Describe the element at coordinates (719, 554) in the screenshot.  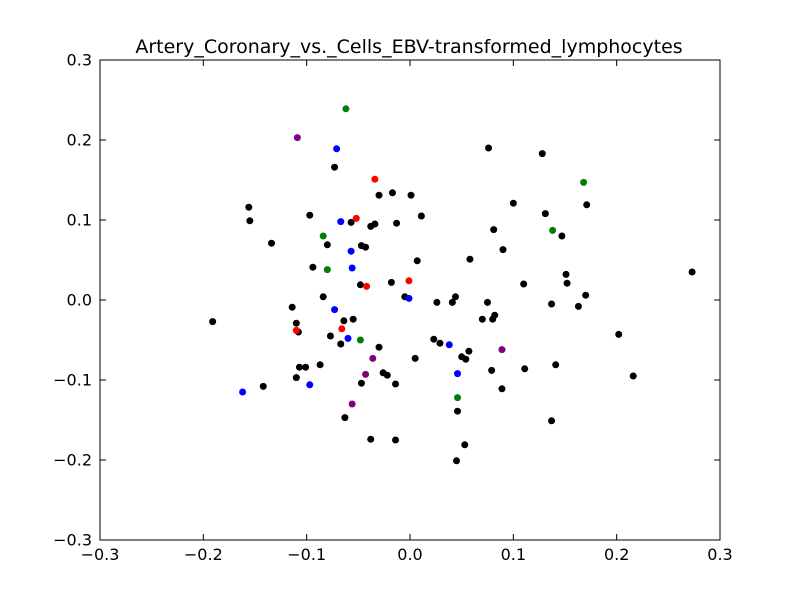
I see `x-tick-label: 0.3` at that location.